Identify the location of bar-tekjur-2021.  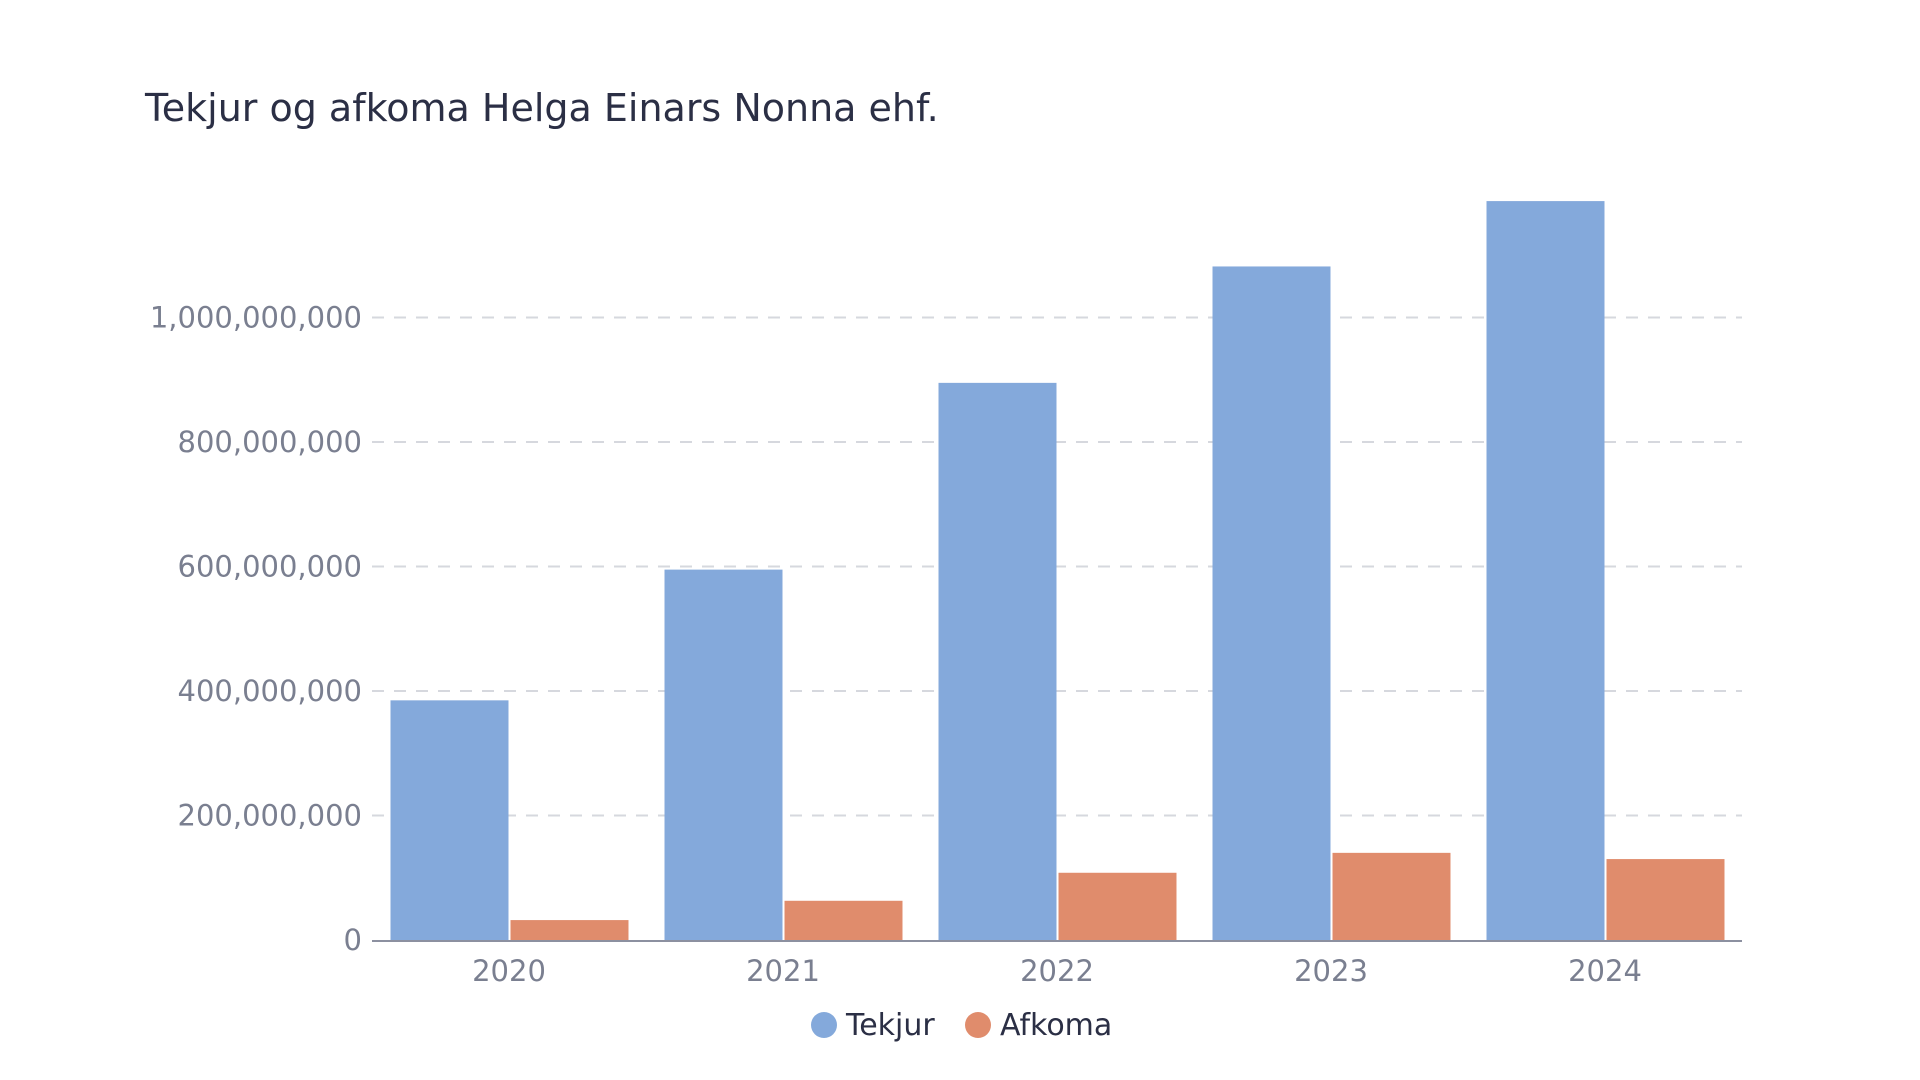
(723, 754).